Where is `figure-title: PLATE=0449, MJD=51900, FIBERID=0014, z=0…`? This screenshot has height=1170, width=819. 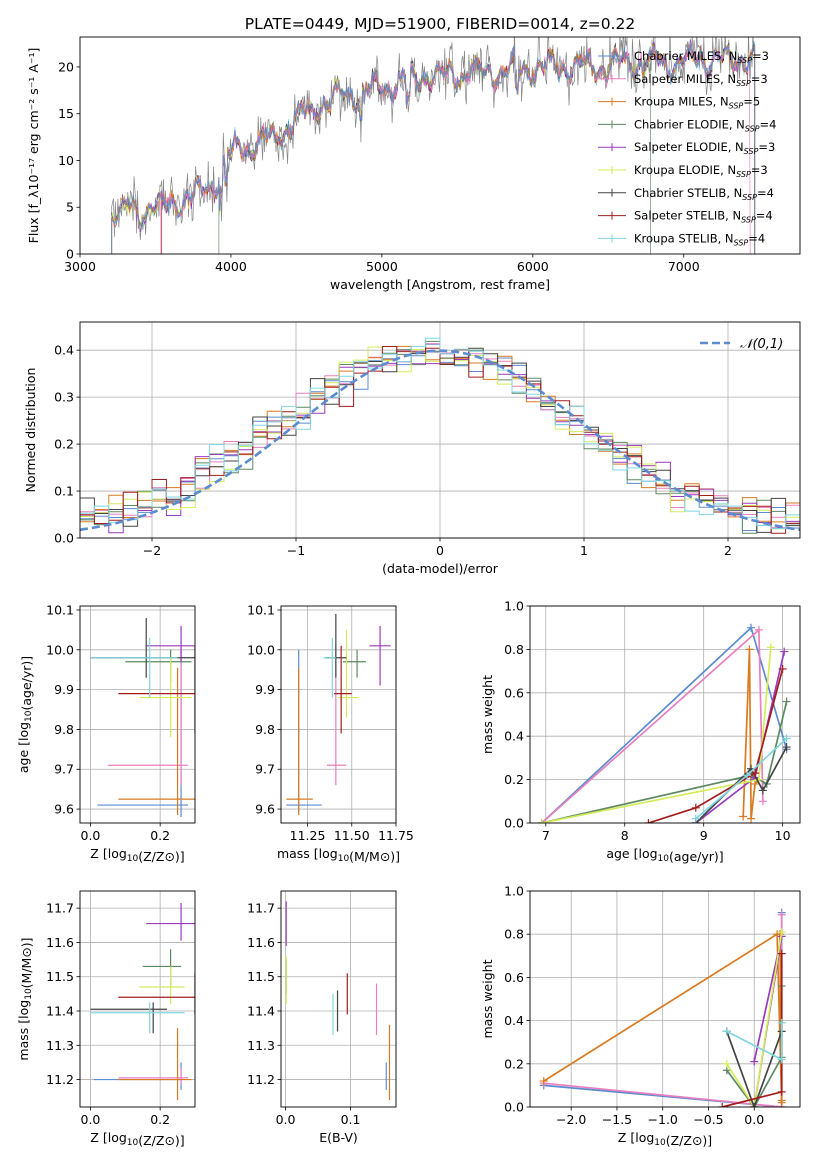 figure-title: PLATE=0449, MJD=51900, FIBERID=0014, z=0… is located at coordinates (440, 24).